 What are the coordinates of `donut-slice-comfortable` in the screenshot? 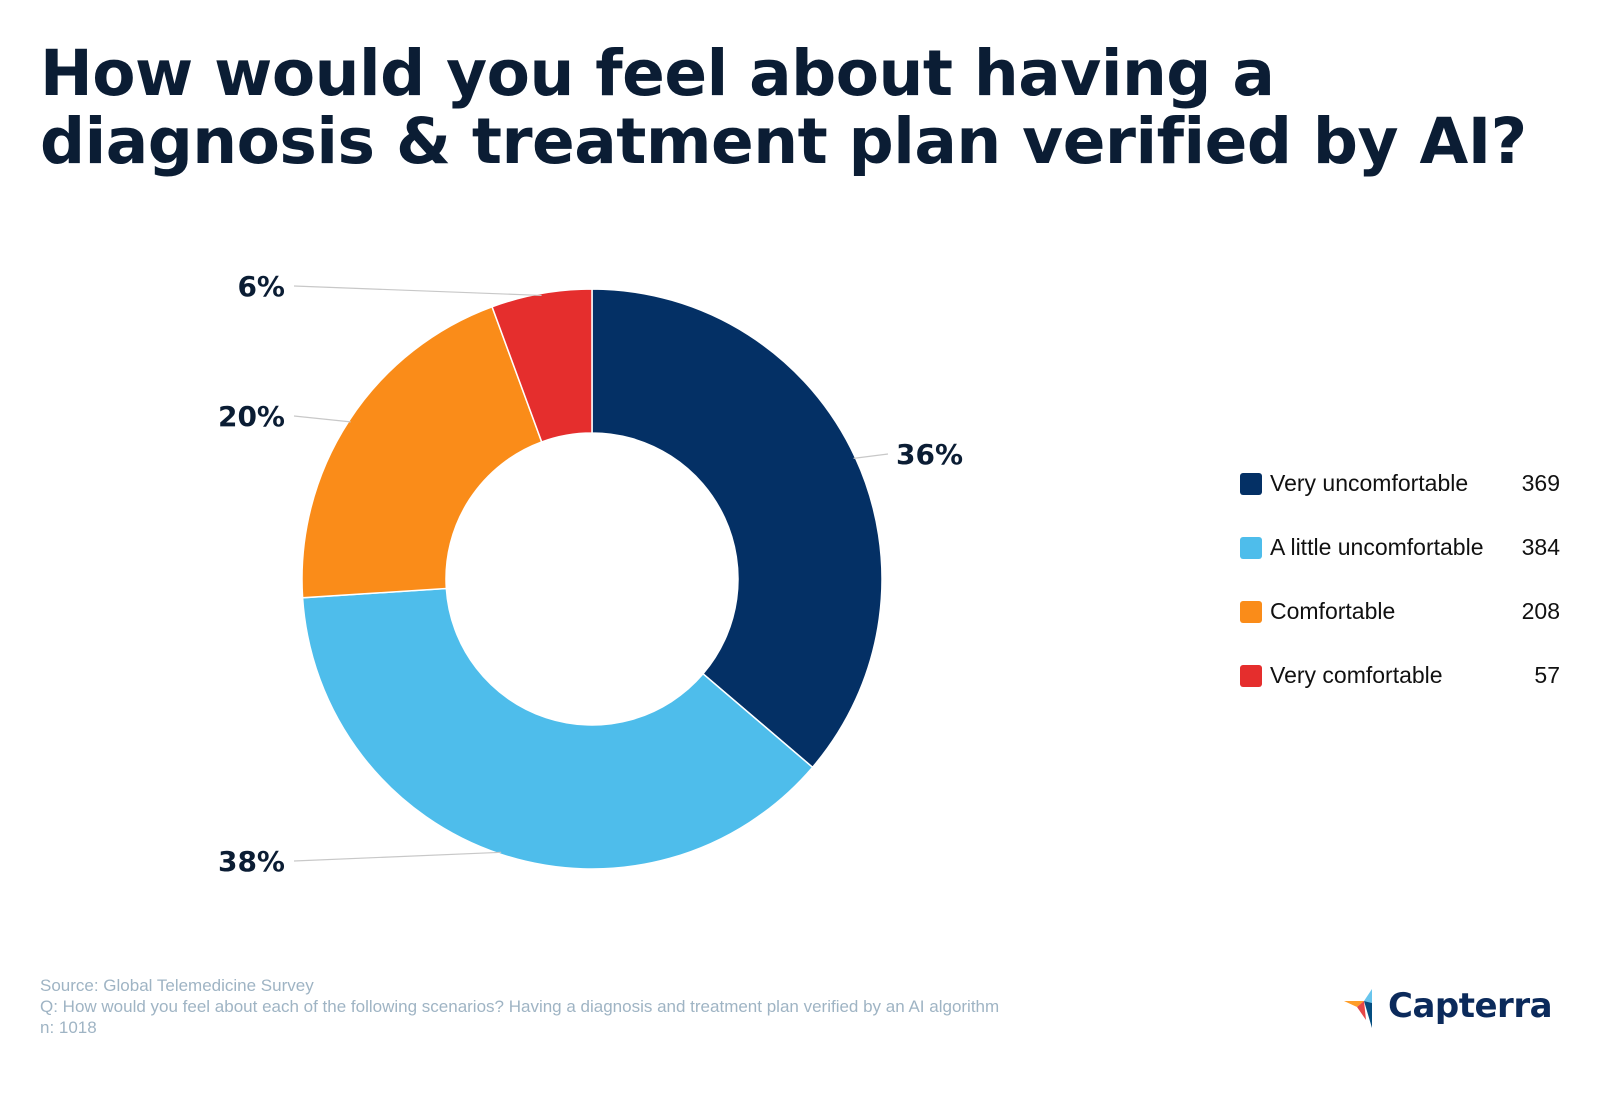 It's located at (422, 452).